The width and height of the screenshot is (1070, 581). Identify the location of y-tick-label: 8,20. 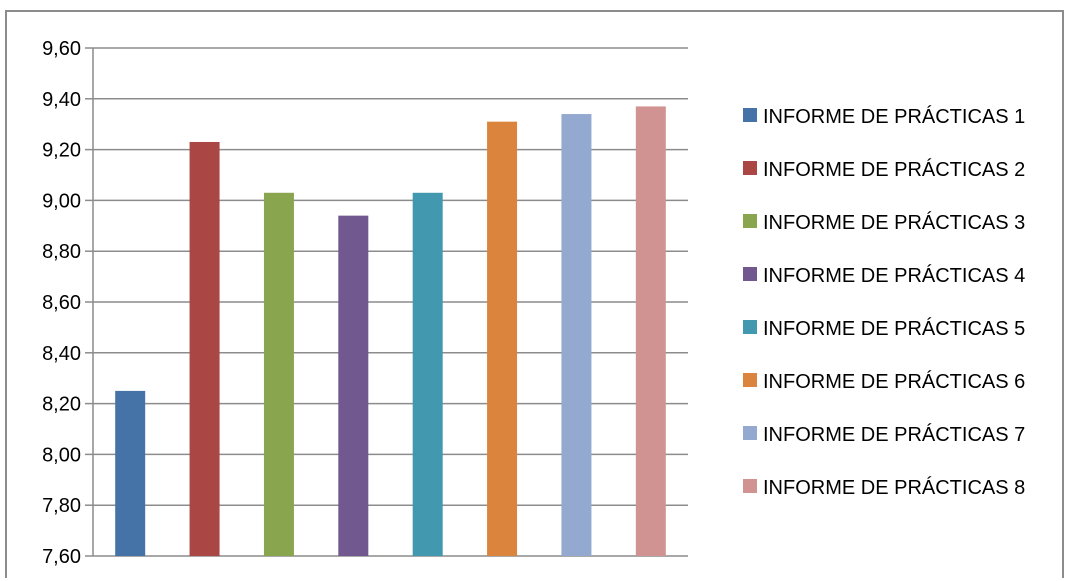
(61, 405).